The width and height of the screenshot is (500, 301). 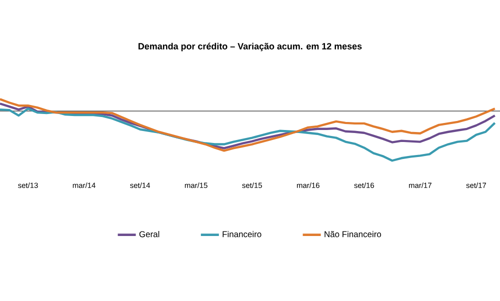 What do you see at coordinates (353, 234) in the screenshot?
I see `legend-label: Não Financeiro` at bounding box center [353, 234].